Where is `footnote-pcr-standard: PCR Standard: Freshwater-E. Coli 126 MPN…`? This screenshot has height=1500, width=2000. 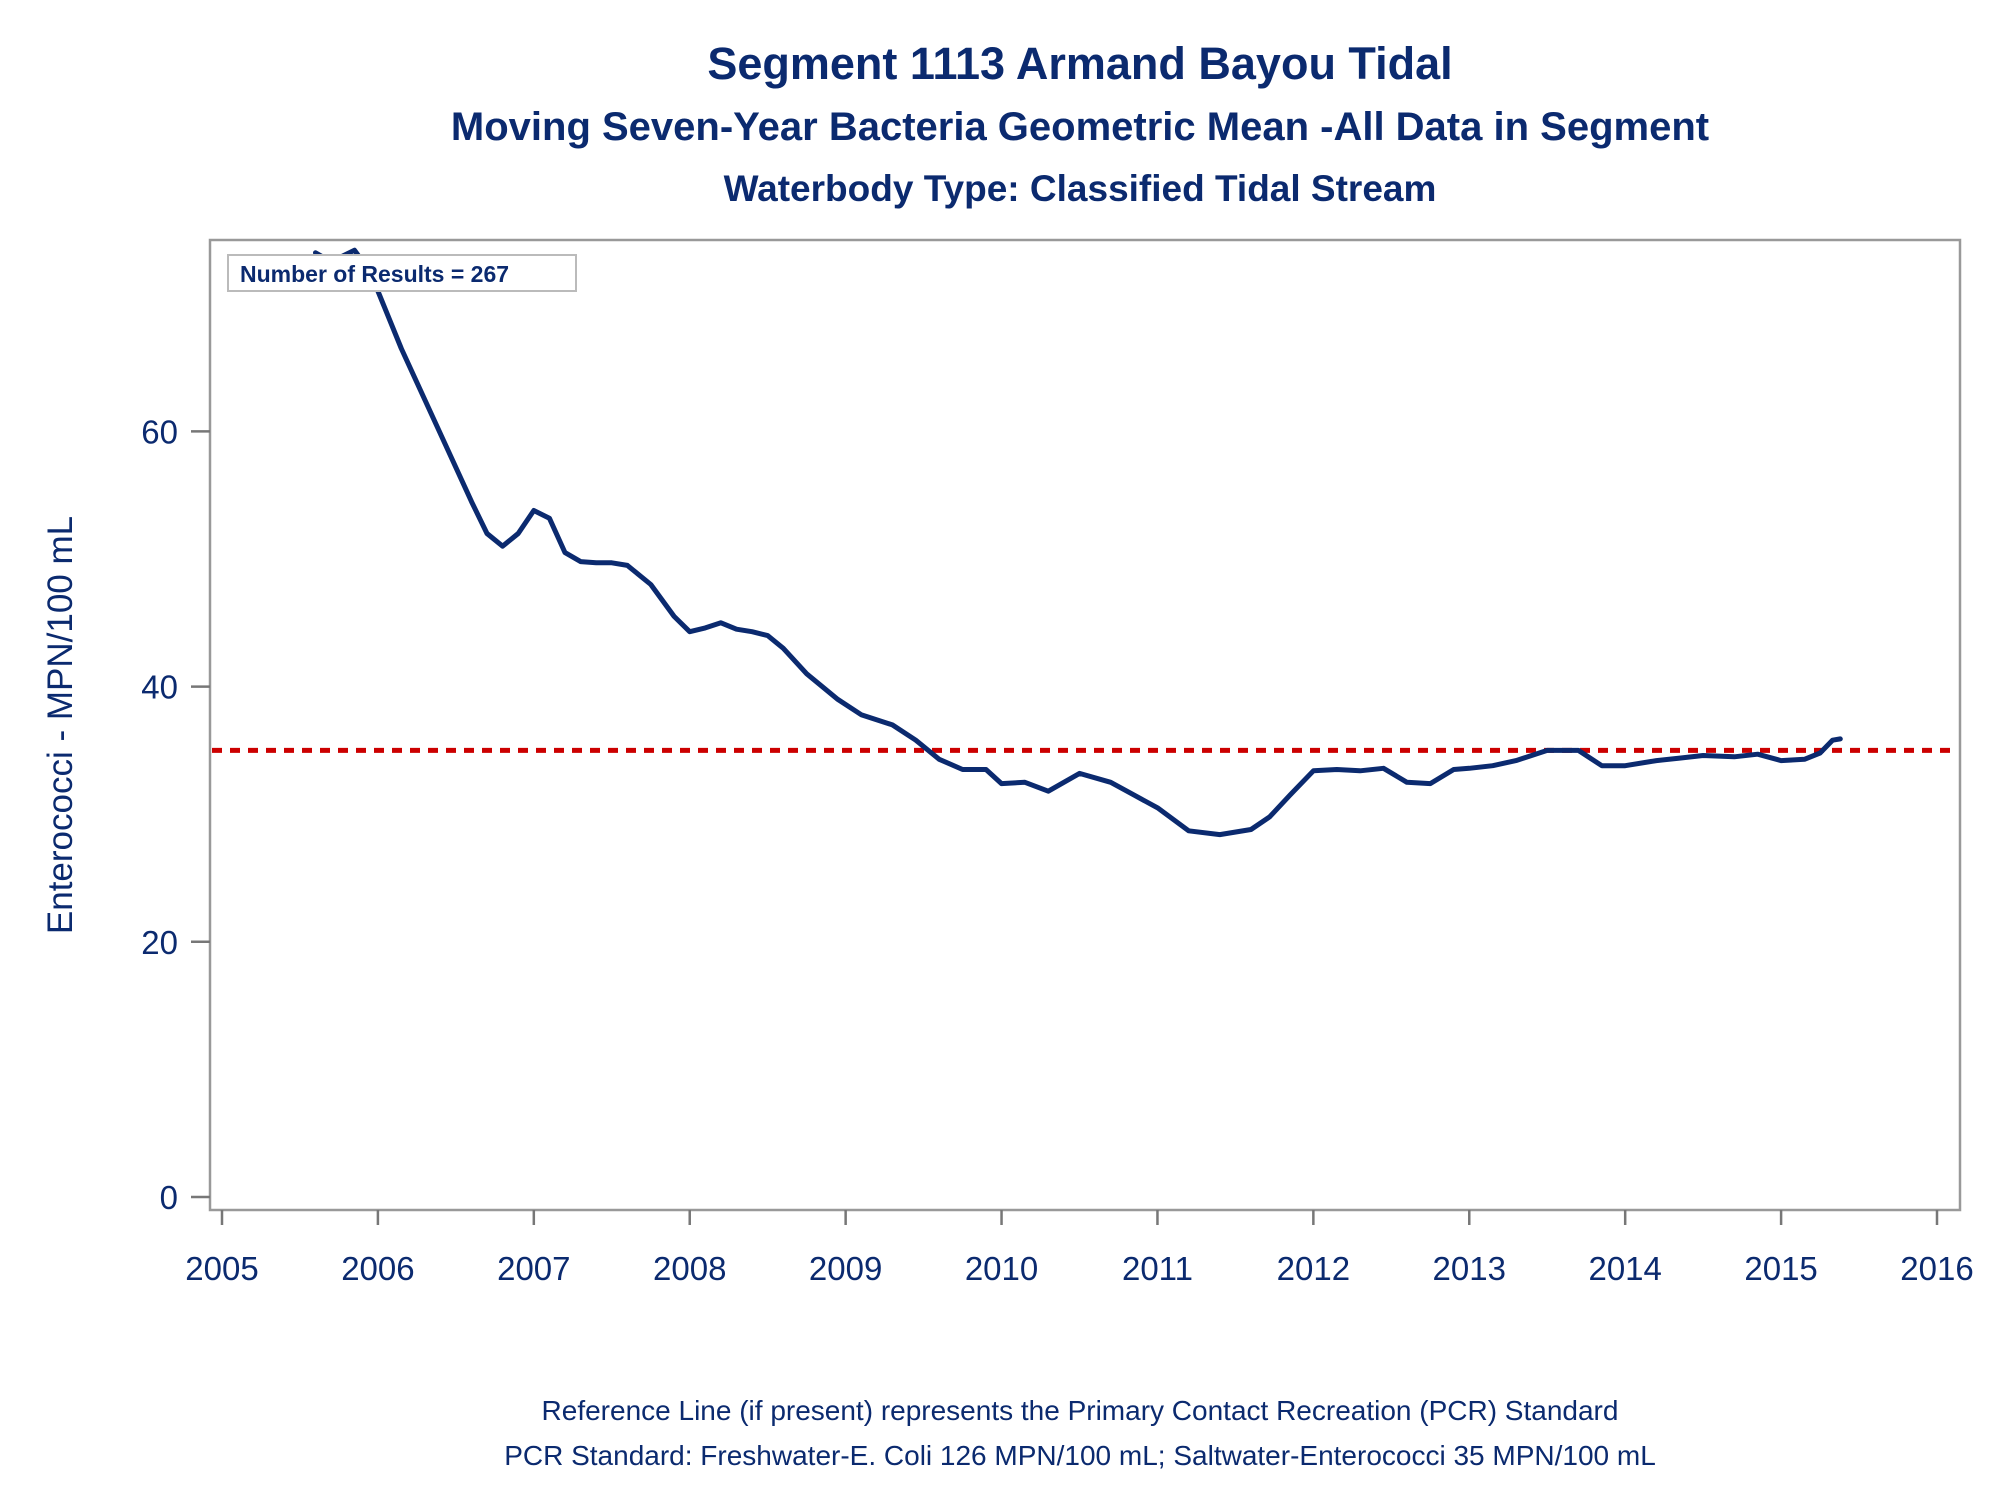 footnote-pcr-standard: PCR Standard: Freshwater-E. Coli 126 MPN… is located at coordinates (1080, 1455).